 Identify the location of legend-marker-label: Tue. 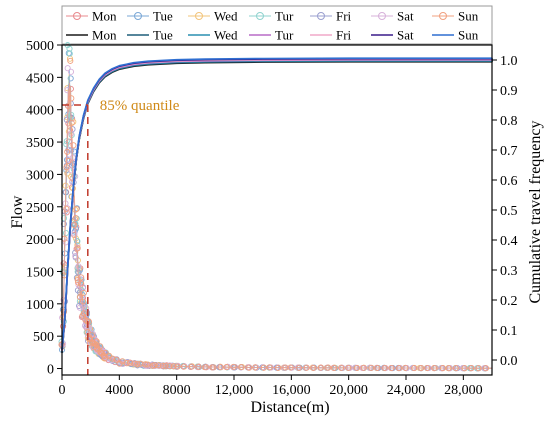
(163, 16).